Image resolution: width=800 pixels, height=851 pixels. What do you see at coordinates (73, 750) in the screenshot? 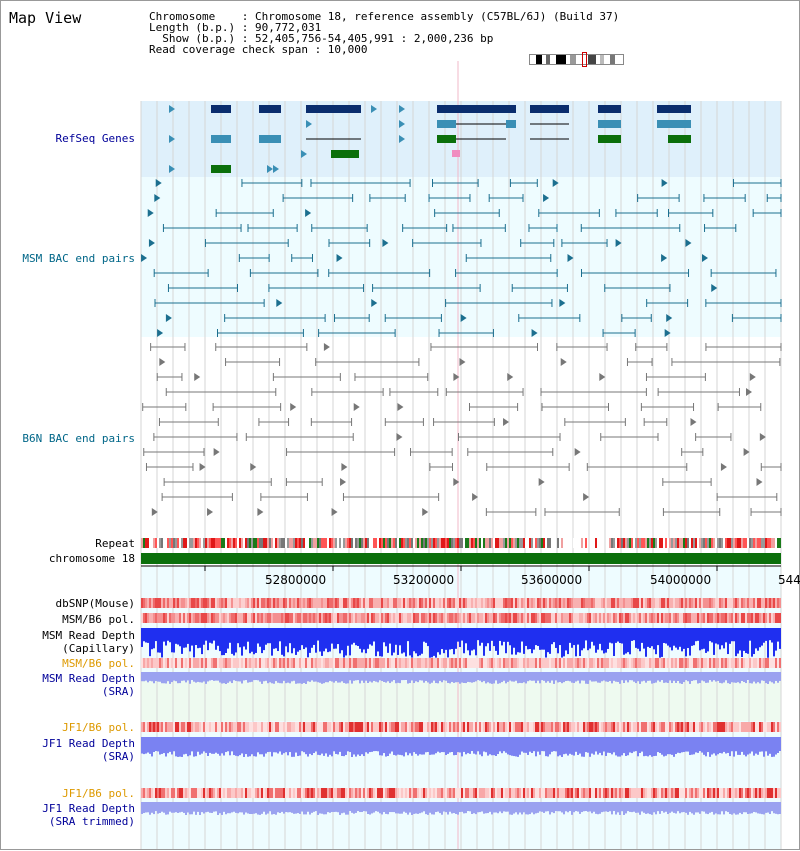
I see `track-label-jf1-read-depth: JF1 Read Depth (SRA)` at bounding box center [73, 750].